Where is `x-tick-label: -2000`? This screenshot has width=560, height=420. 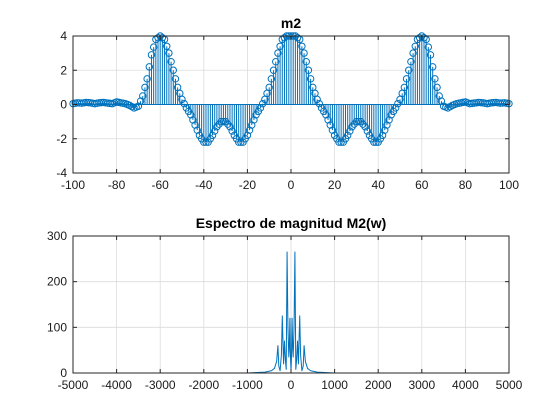
x-tick-label: -2000 is located at coordinates (203, 385).